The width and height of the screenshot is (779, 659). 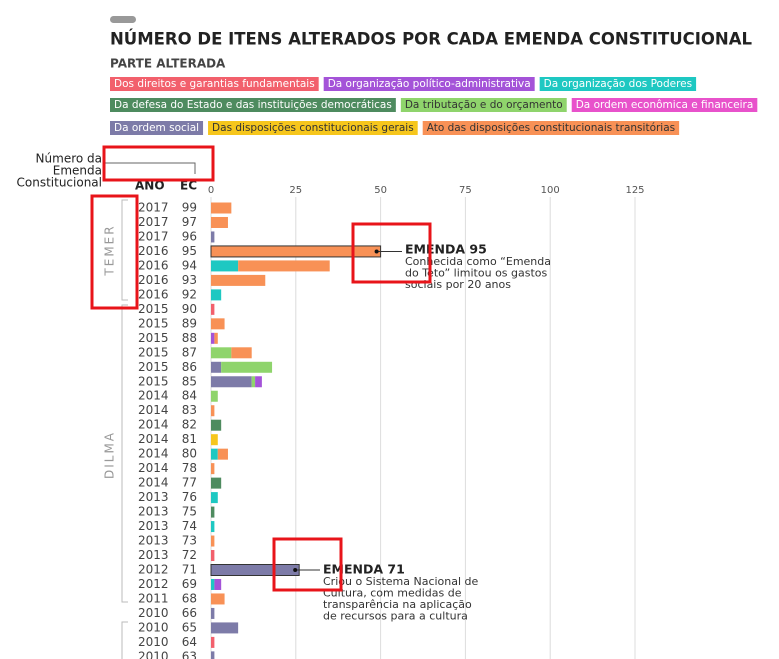 I want to click on category-label: 92, so click(x=189, y=294).